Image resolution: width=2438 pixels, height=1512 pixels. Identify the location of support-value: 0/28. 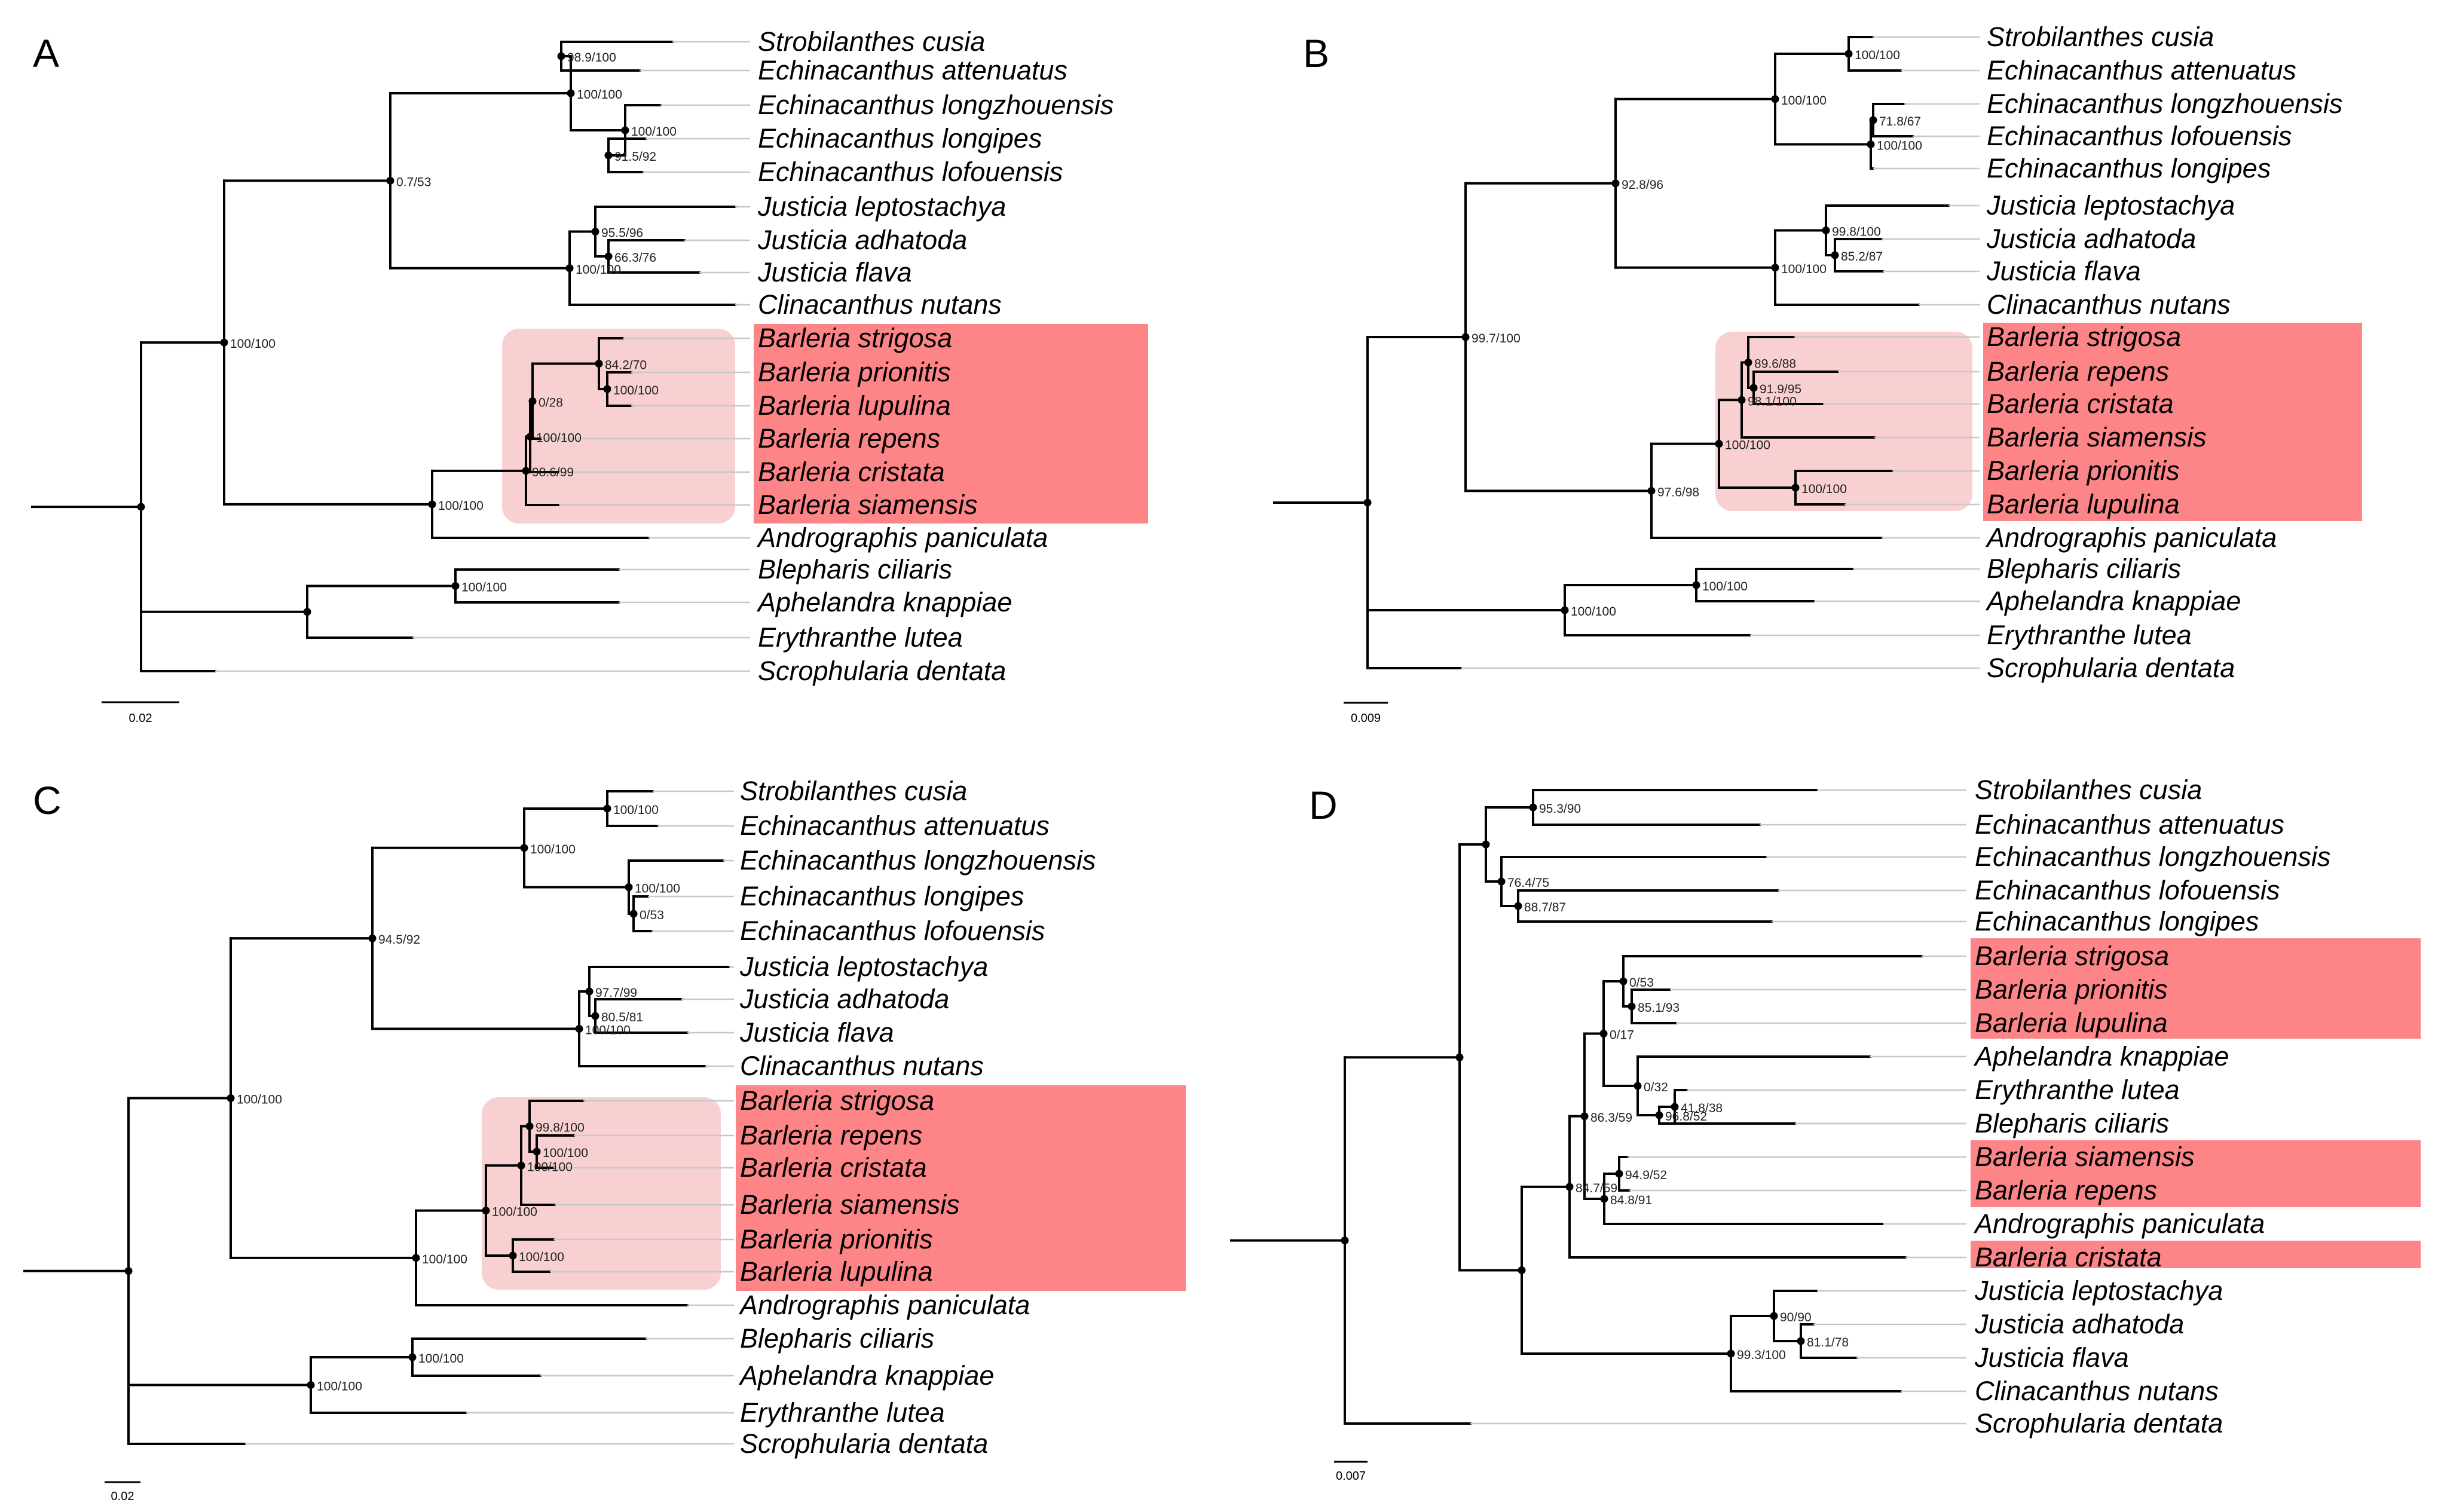
(551, 402).